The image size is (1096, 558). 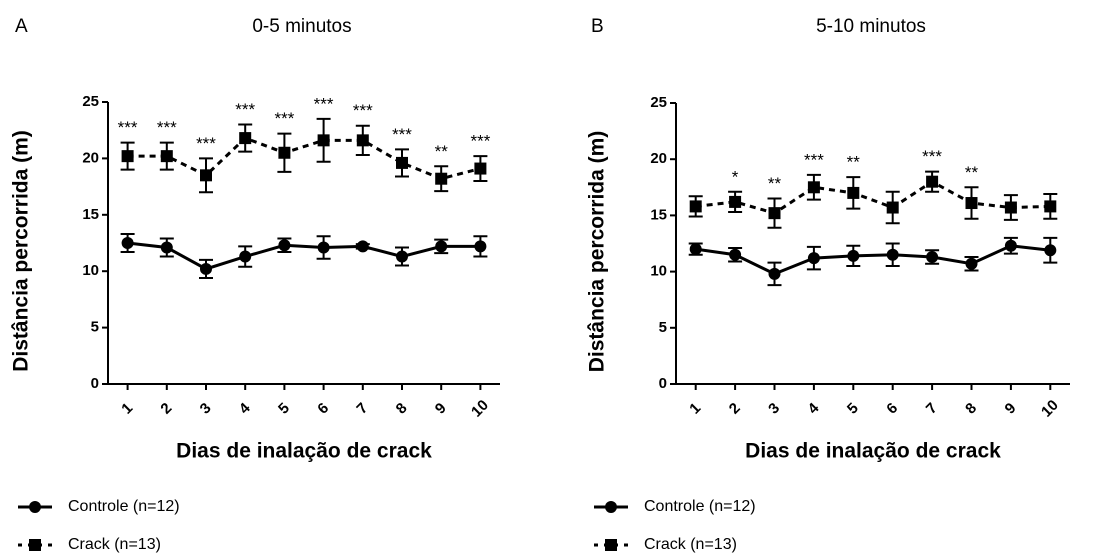 What do you see at coordinates (735, 409) in the screenshot?
I see `x-tick-label: 2` at bounding box center [735, 409].